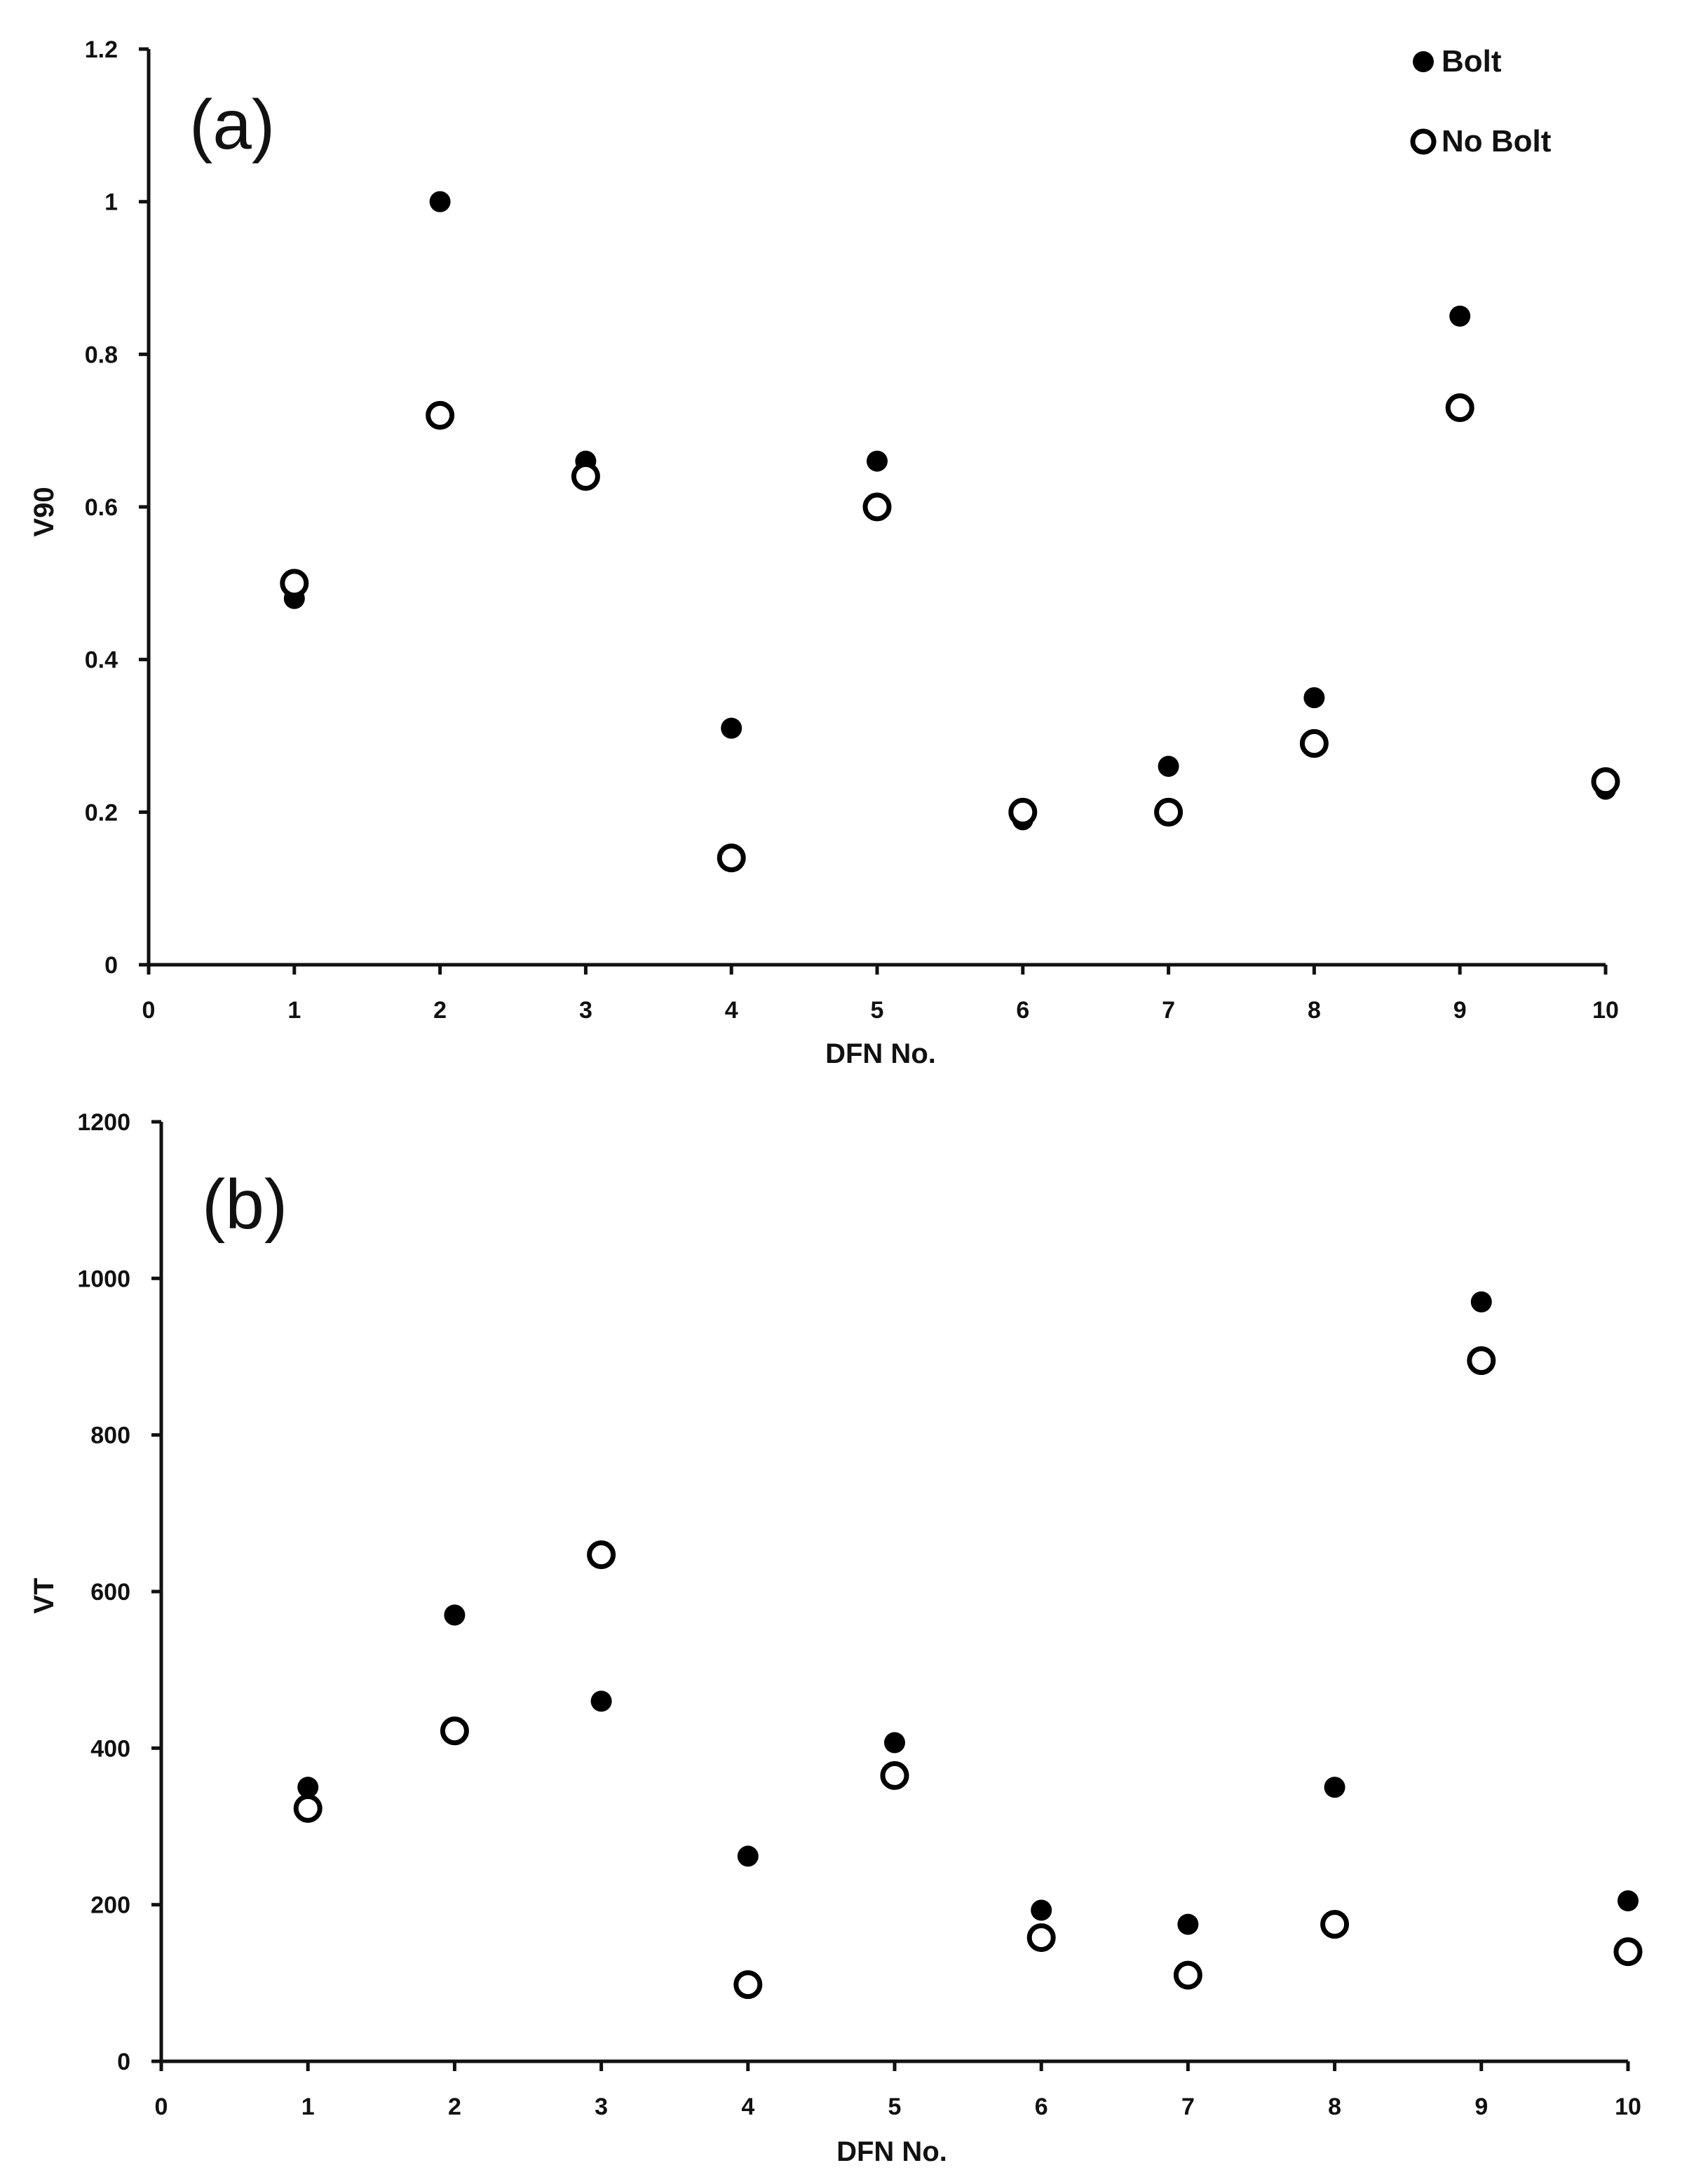  What do you see at coordinates (232, 125) in the screenshot?
I see `panel-a-label: (a)` at bounding box center [232, 125].